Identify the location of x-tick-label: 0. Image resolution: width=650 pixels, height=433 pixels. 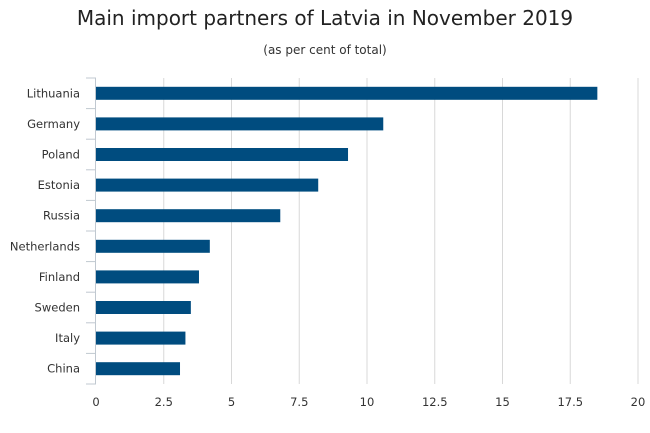
(95, 402).